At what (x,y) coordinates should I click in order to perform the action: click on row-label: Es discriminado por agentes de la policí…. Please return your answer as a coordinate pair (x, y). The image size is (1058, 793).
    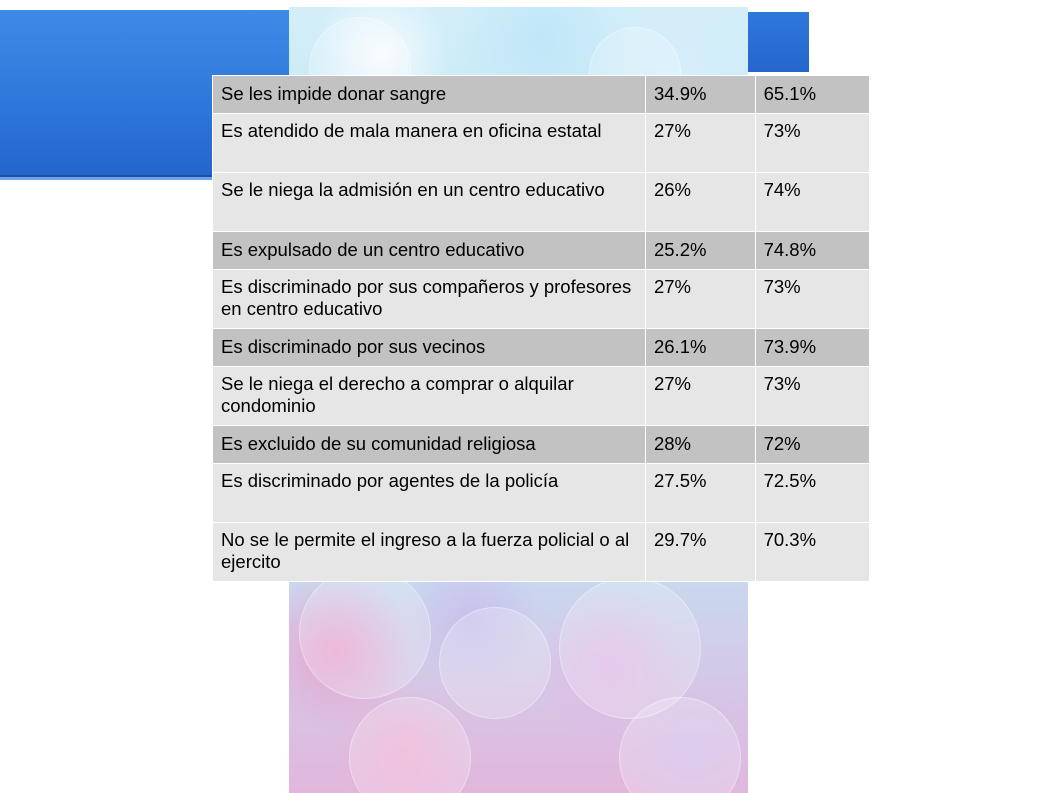
    Looking at the image, I should click on (429, 493).